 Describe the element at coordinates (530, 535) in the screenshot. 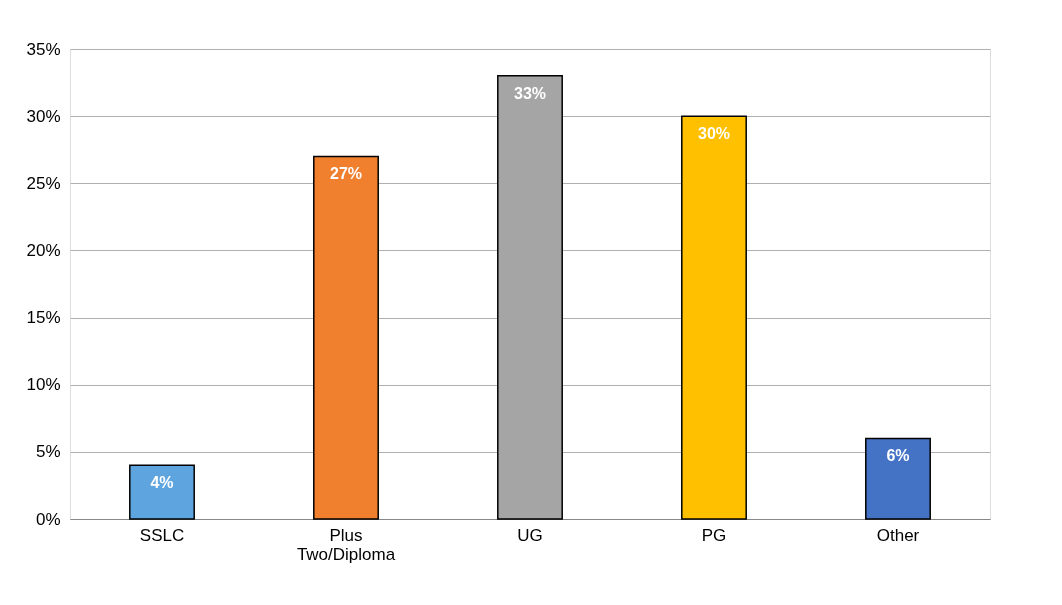

I see `x-tick-label: UG` at that location.